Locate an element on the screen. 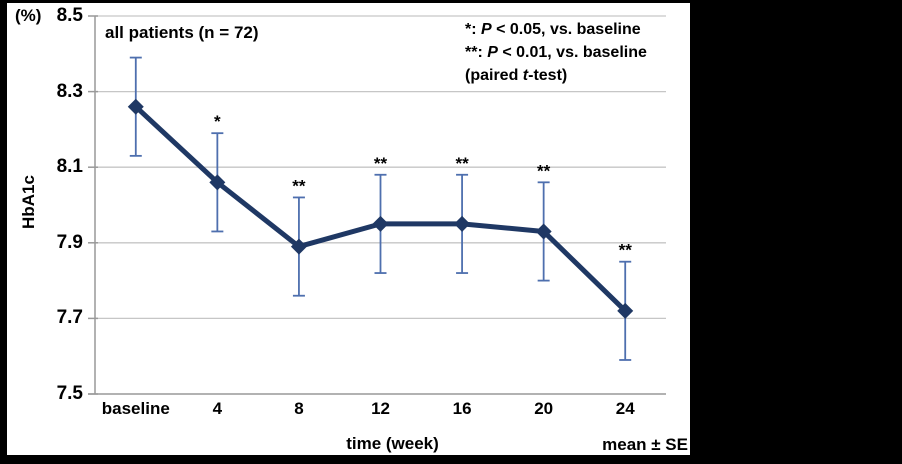 This screenshot has width=902, height=464. legend-line-1: *: P < 0.05, vs. baseline is located at coordinates (556, 29).